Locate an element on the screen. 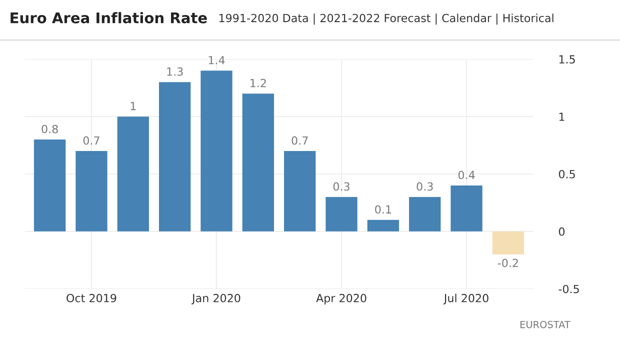  chart-subtitle: 1991-2020 Data | 2021-2022 Forecast | Calendar | Historical is located at coordinates (386, 19).